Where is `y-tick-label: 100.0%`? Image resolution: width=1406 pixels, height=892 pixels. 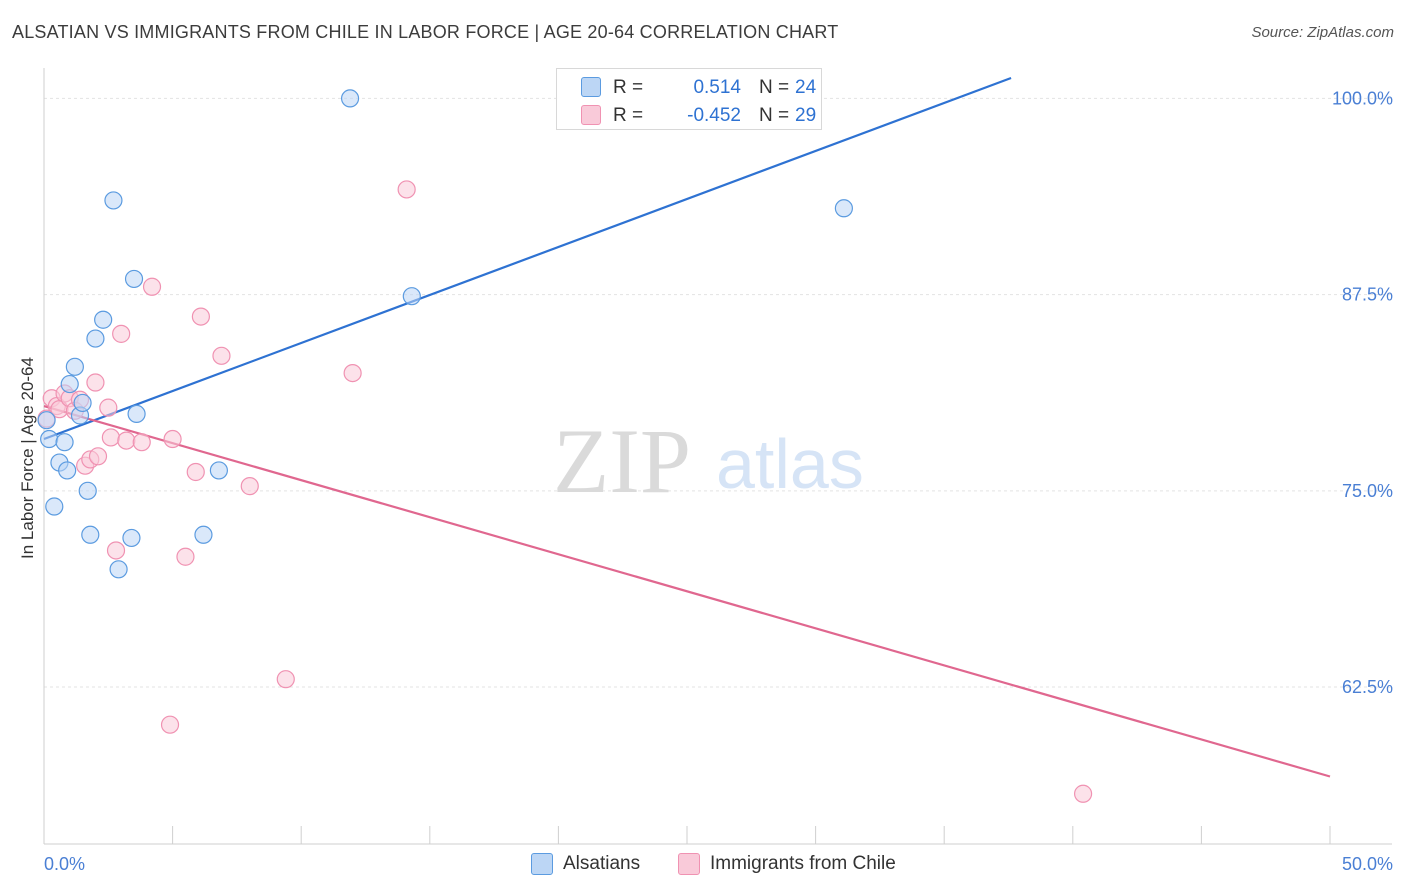
y-tick-label: 100.0% is located at coordinates (1362, 98).